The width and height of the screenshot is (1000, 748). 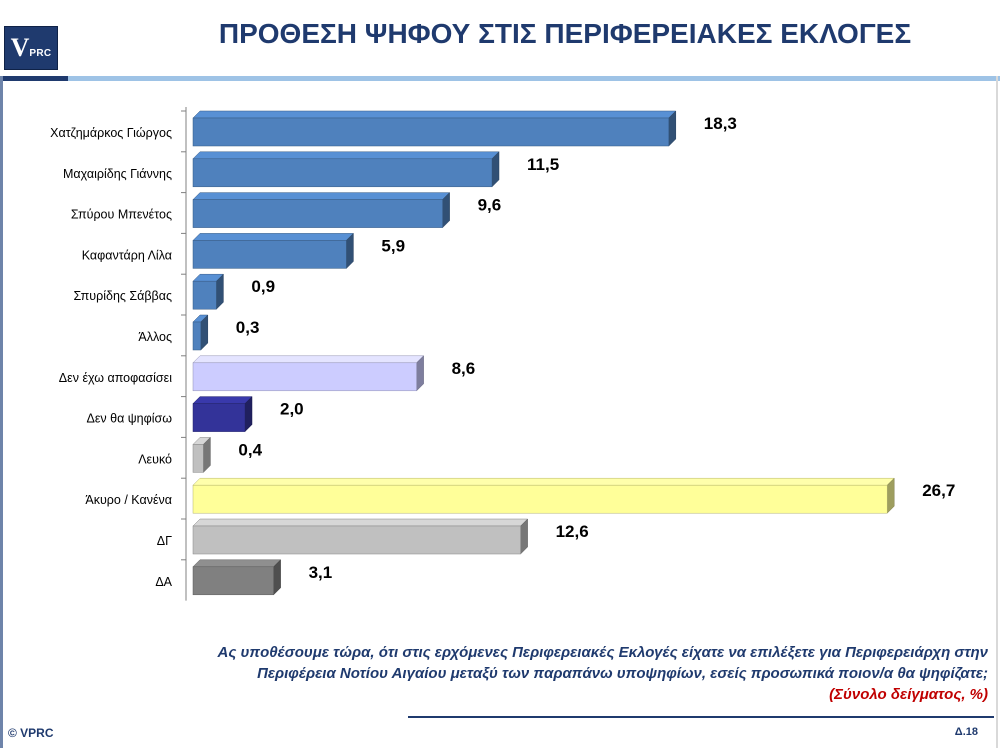 What do you see at coordinates (321, 572) in the screenshot?
I see `value-label: 3,1` at bounding box center [321, 572].